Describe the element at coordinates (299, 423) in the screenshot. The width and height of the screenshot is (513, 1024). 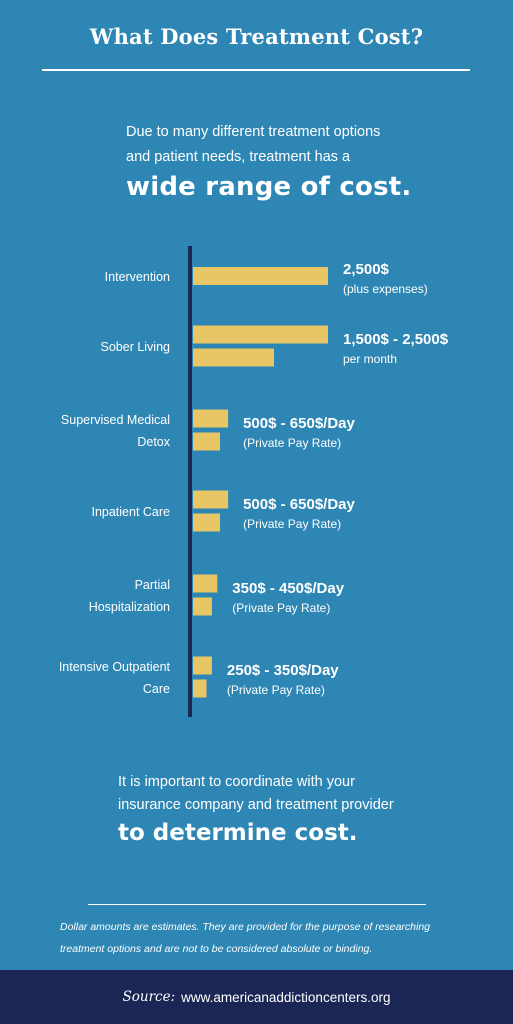
I see `value-label-2: 500$ - 650$/Day` at that location.